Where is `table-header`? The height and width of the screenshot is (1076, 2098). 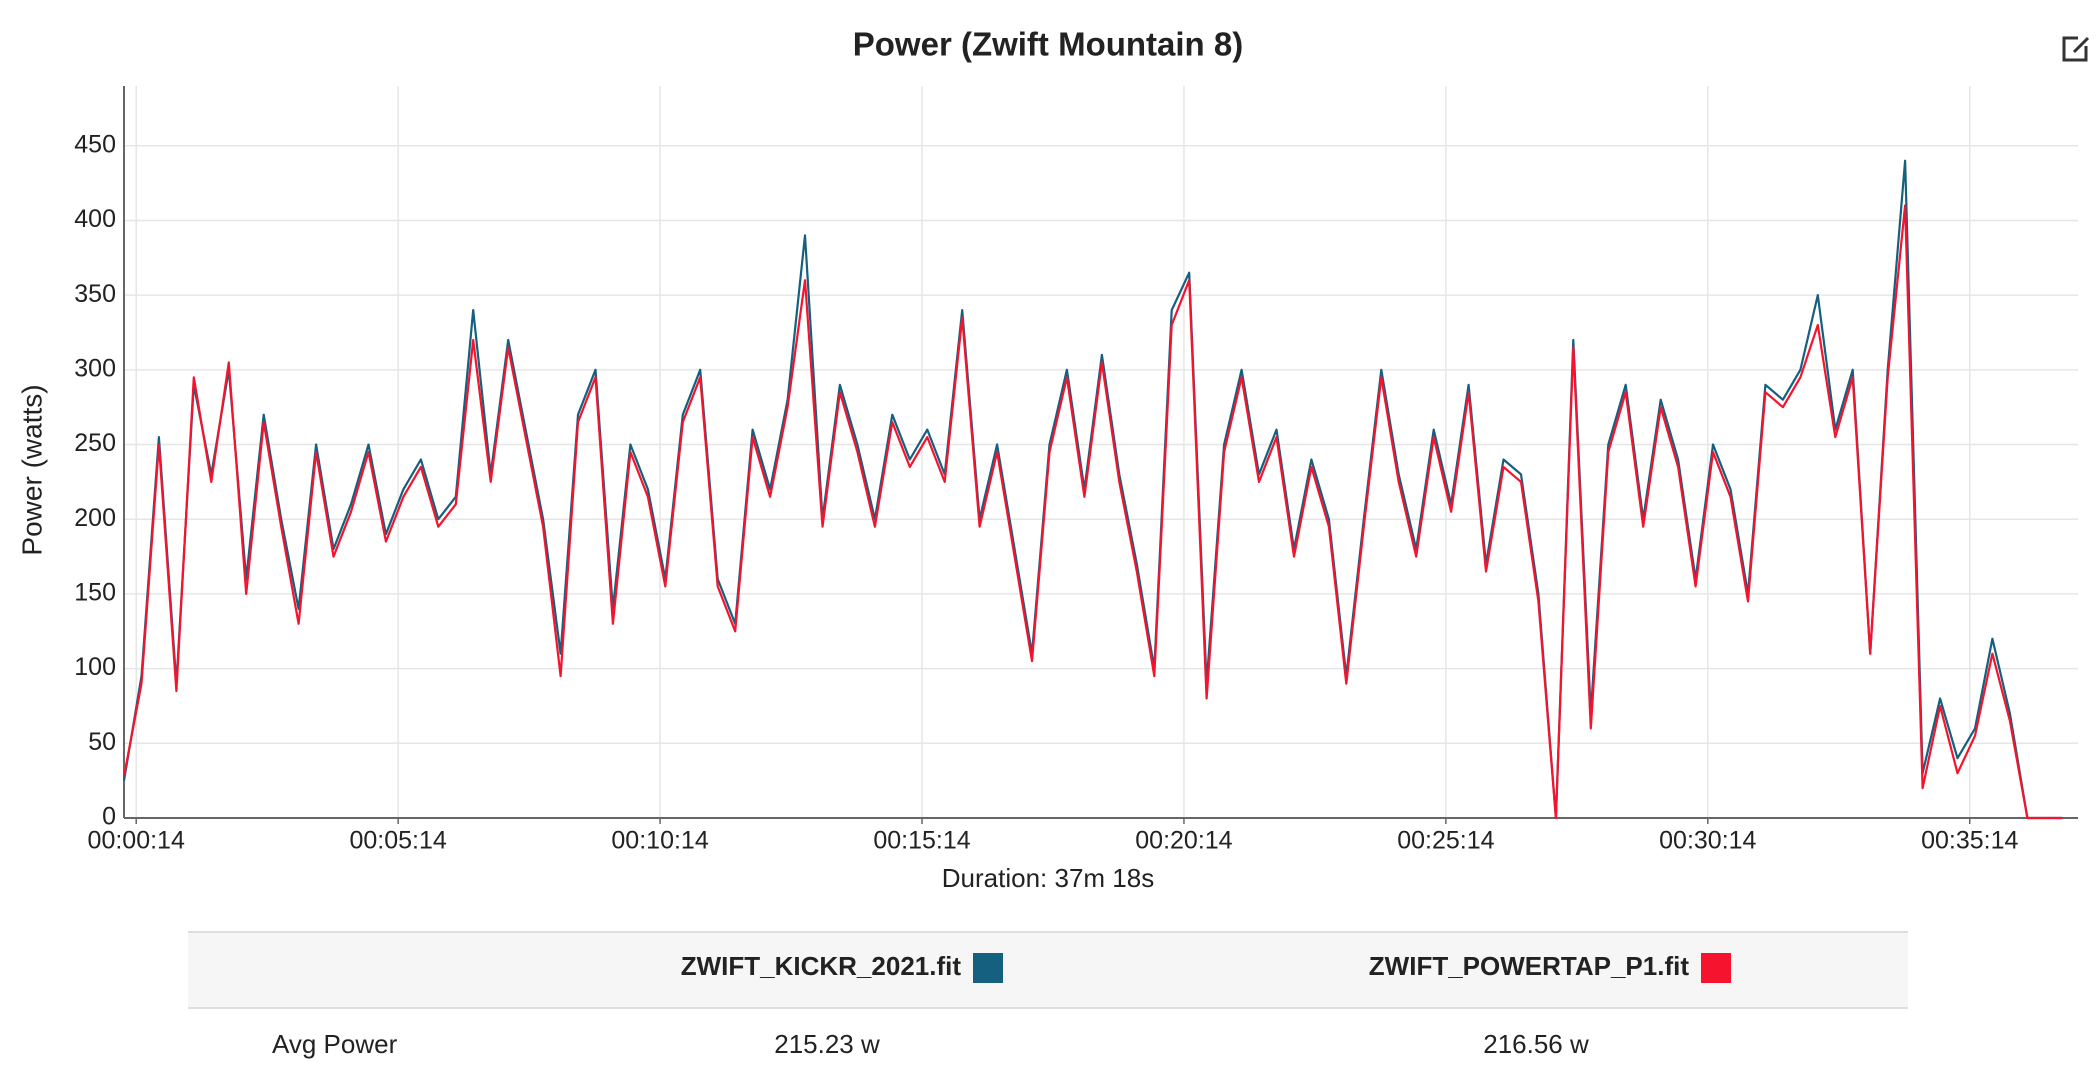 table-header is located at coordinates (1048, 970).